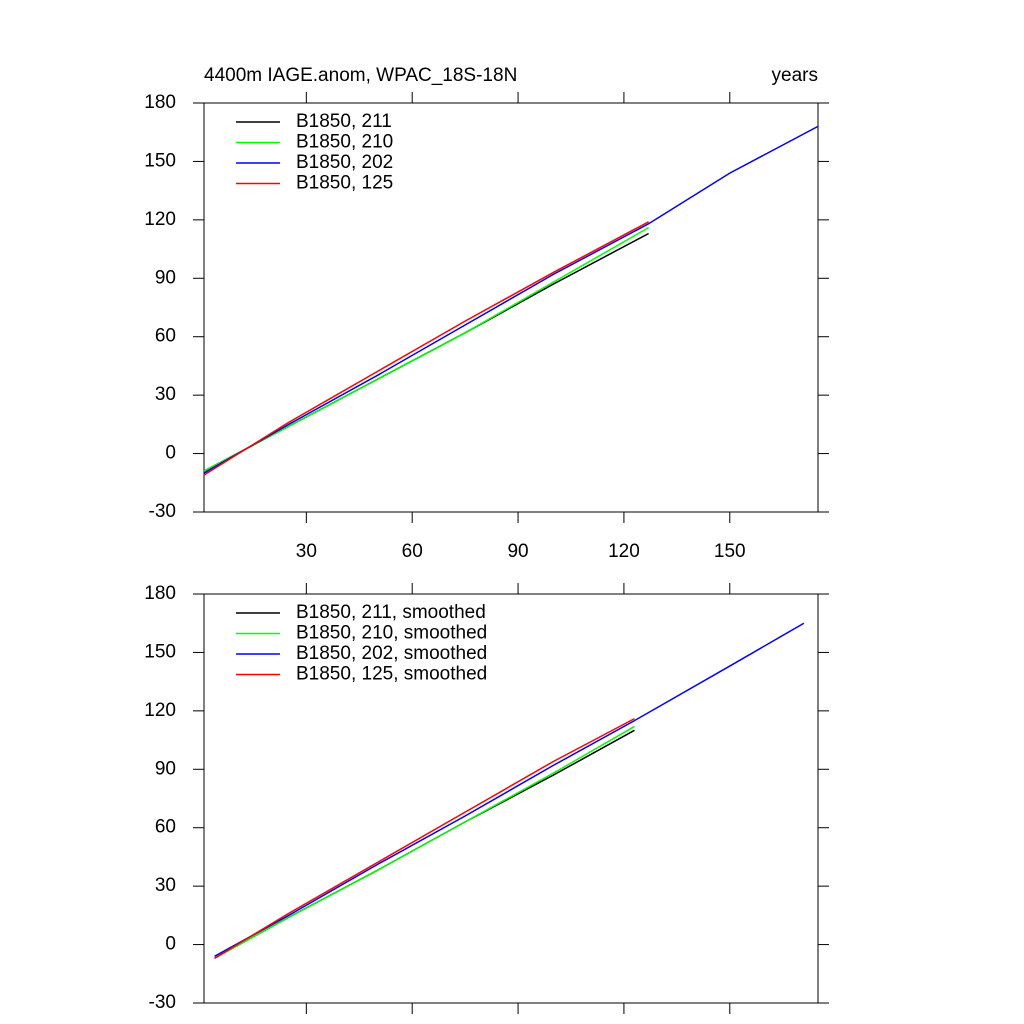 The image size is (1024, 1024). What do you see at coordinates (391, 612) in the screenshot?
I see `legend-label: B1850, 211, smoothed` at bounding box center [391, 612].